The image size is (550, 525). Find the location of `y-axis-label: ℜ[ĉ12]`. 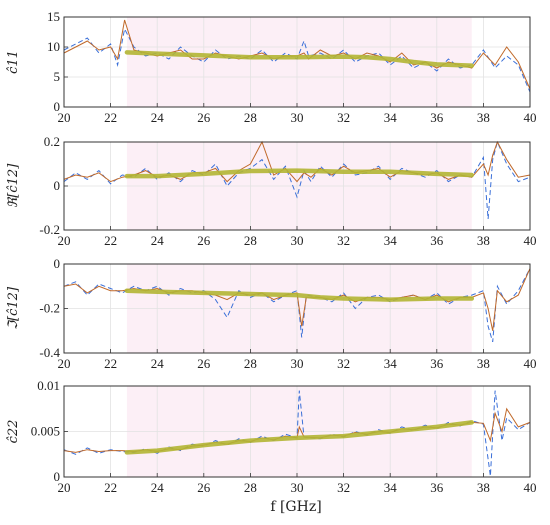

y-axis-label: ℜ[ĉ12] is located at coordinates (13, 185).